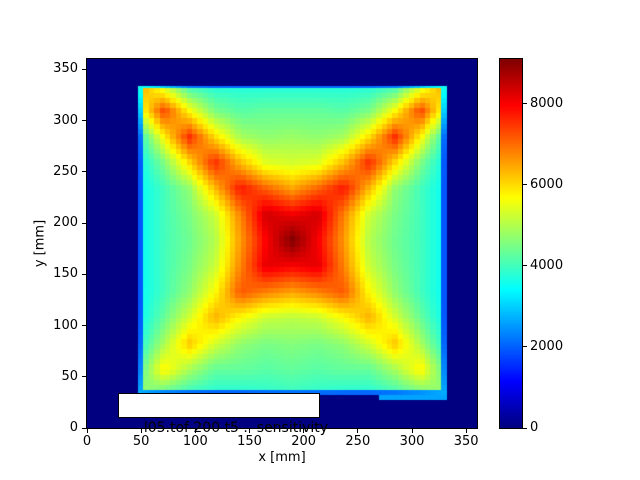 This screenshot has width=640, height=480. I want to click on annotation-text: l05.tof 200 t5 . sensitivity, so click(236, 428).